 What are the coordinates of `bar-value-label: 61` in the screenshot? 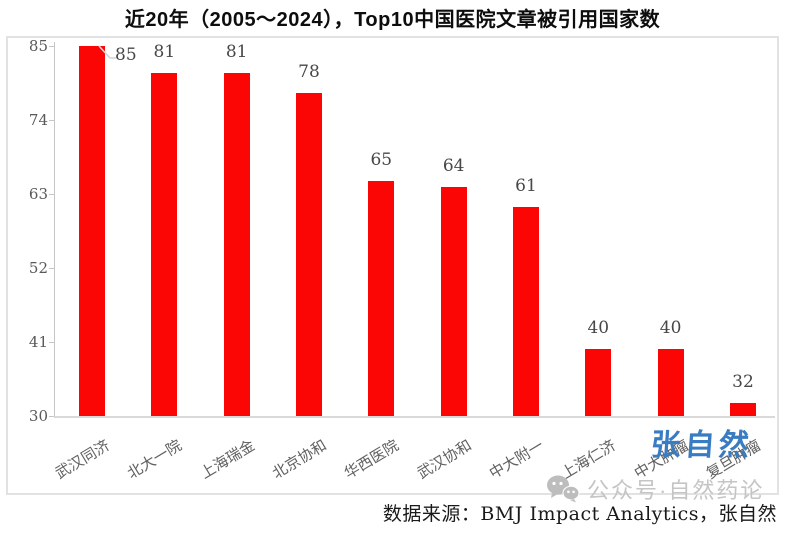 It's located at (526, 186).